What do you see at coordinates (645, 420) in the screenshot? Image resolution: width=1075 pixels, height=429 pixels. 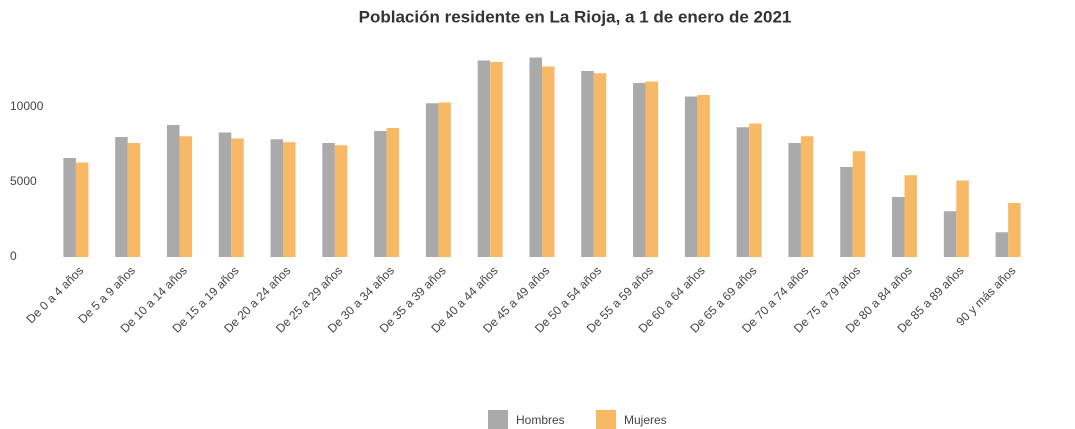 I see `legend-label: Mujeres` at bounding box center [645, 420].